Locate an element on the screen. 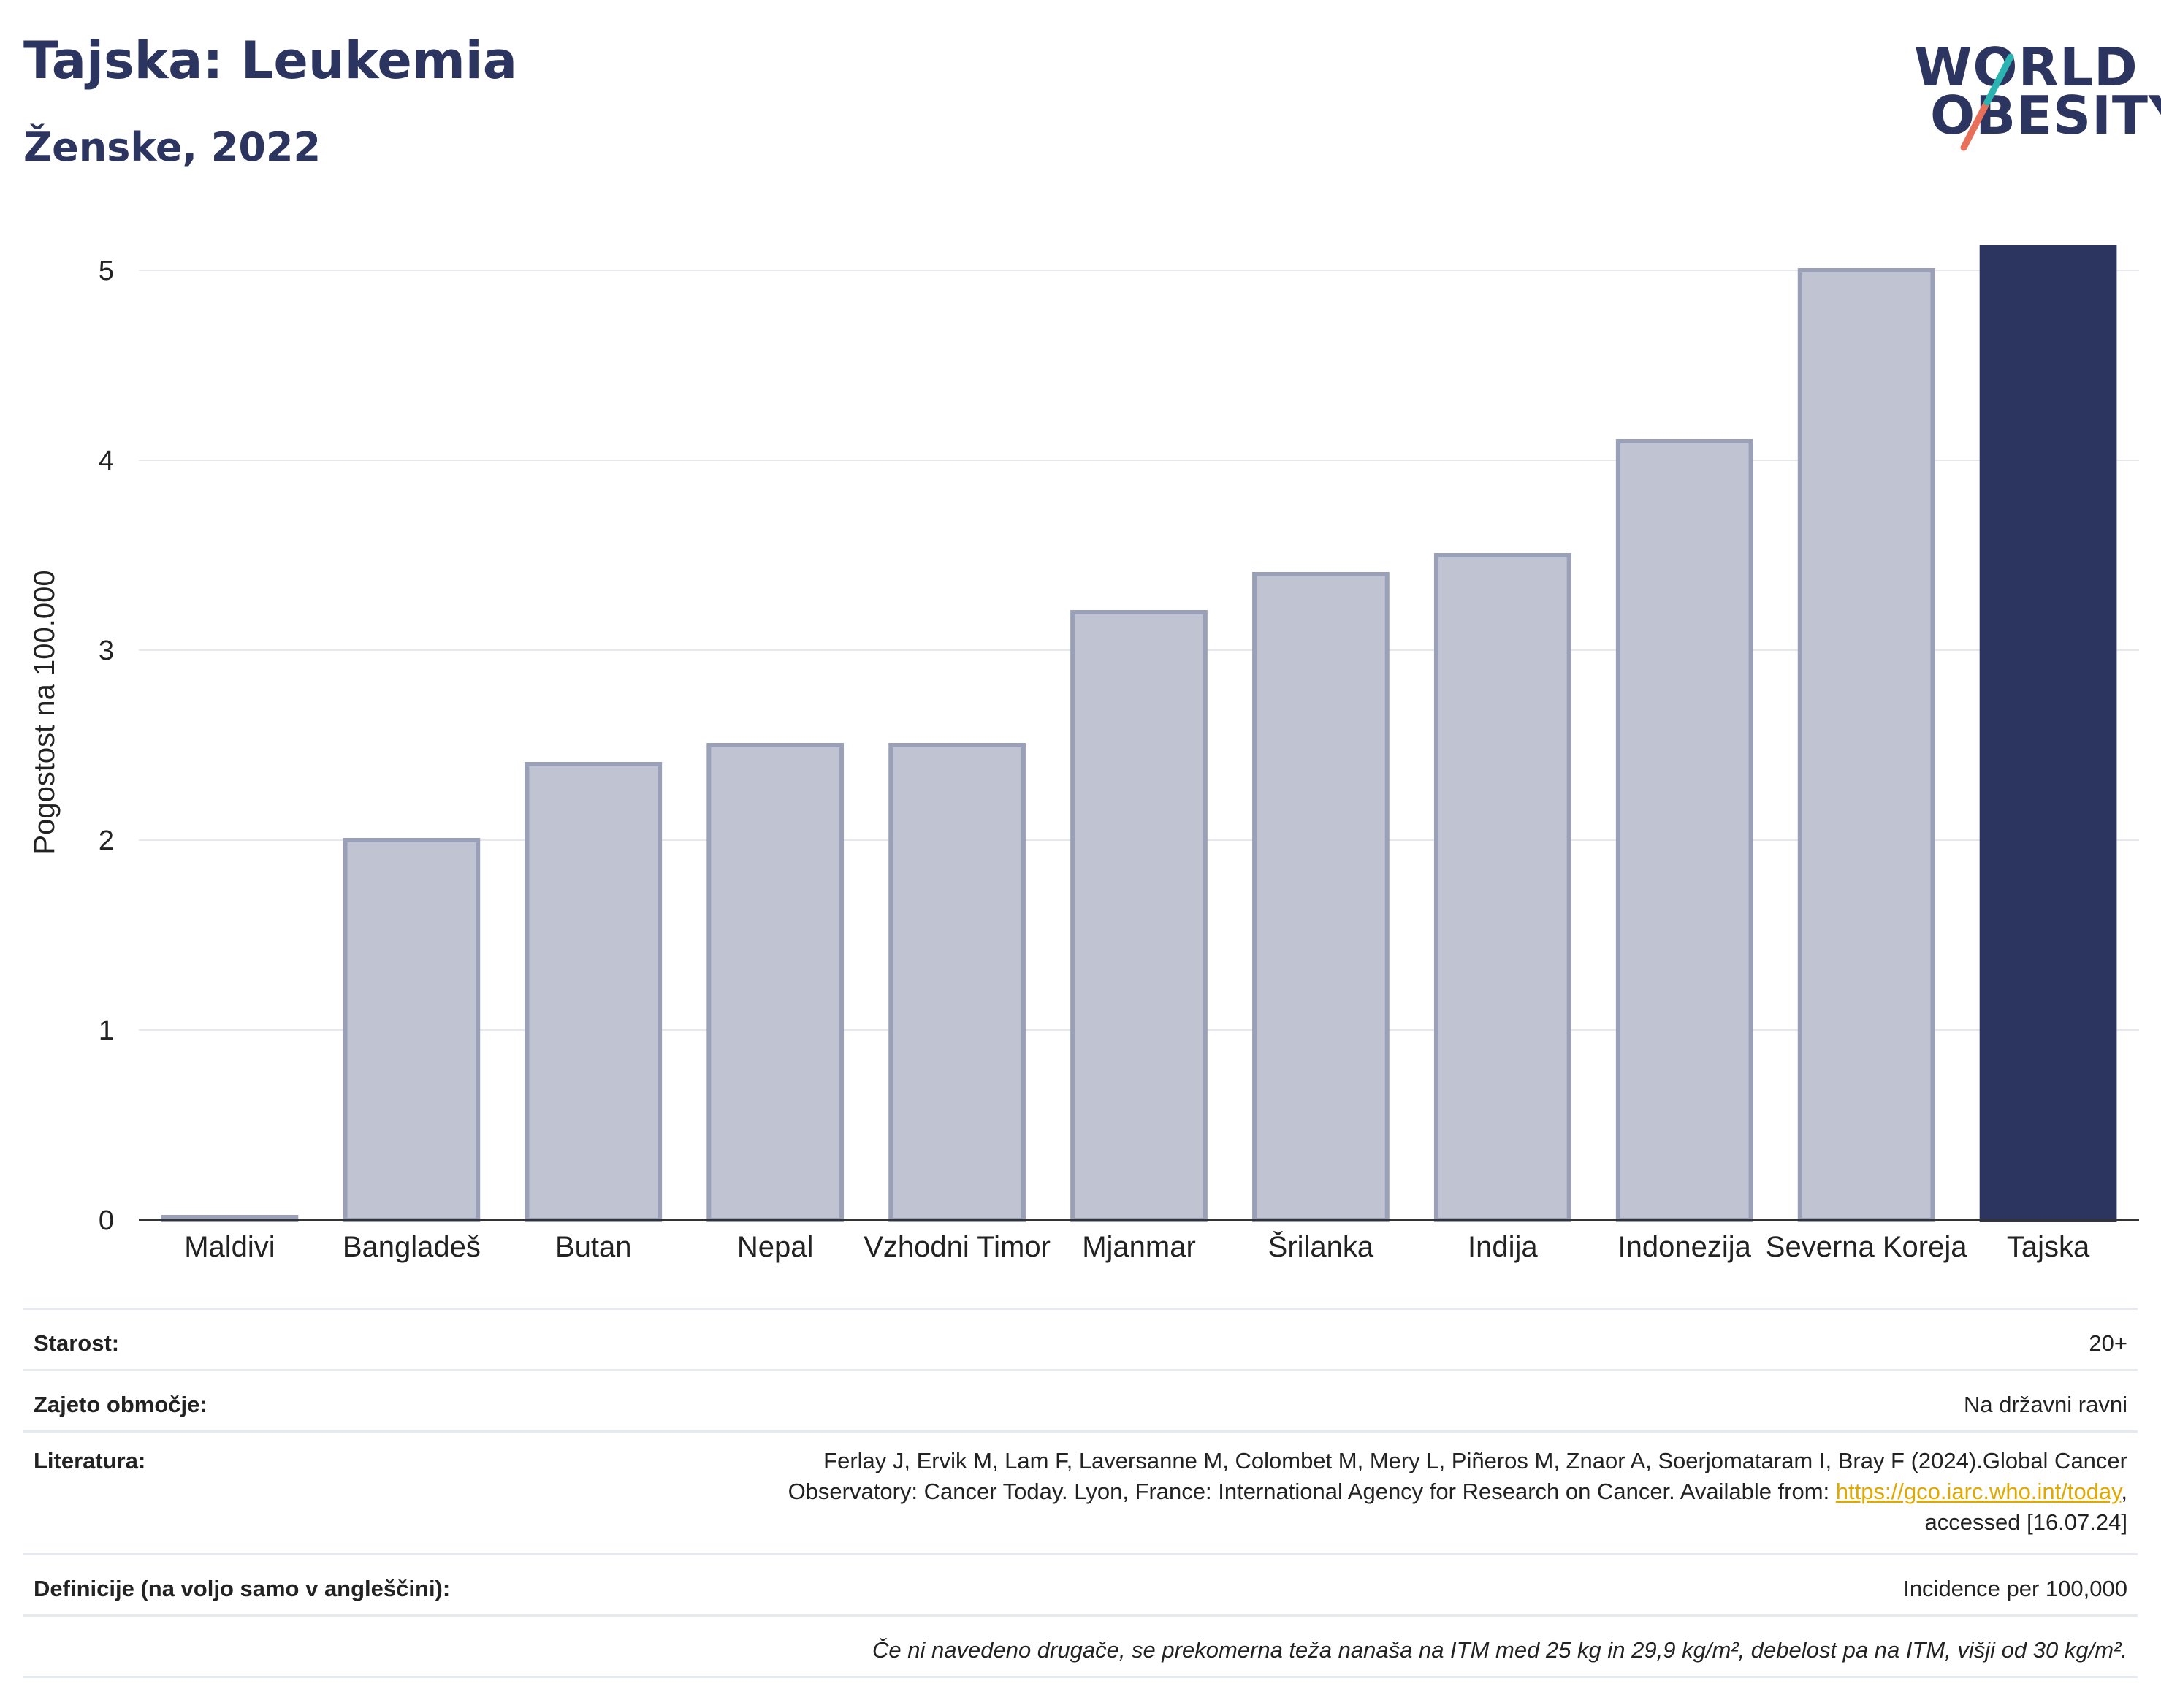 This screenshot has height=1708, width=2161. chart-subtitle: Ženske, 2022 is located at coordinates (172, 147).